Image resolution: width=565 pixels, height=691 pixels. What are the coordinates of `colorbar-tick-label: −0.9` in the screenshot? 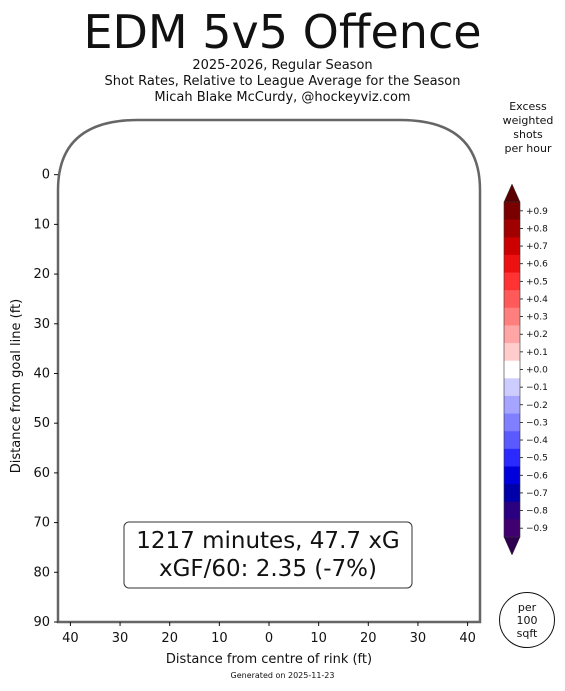 It's located at (537, 529).